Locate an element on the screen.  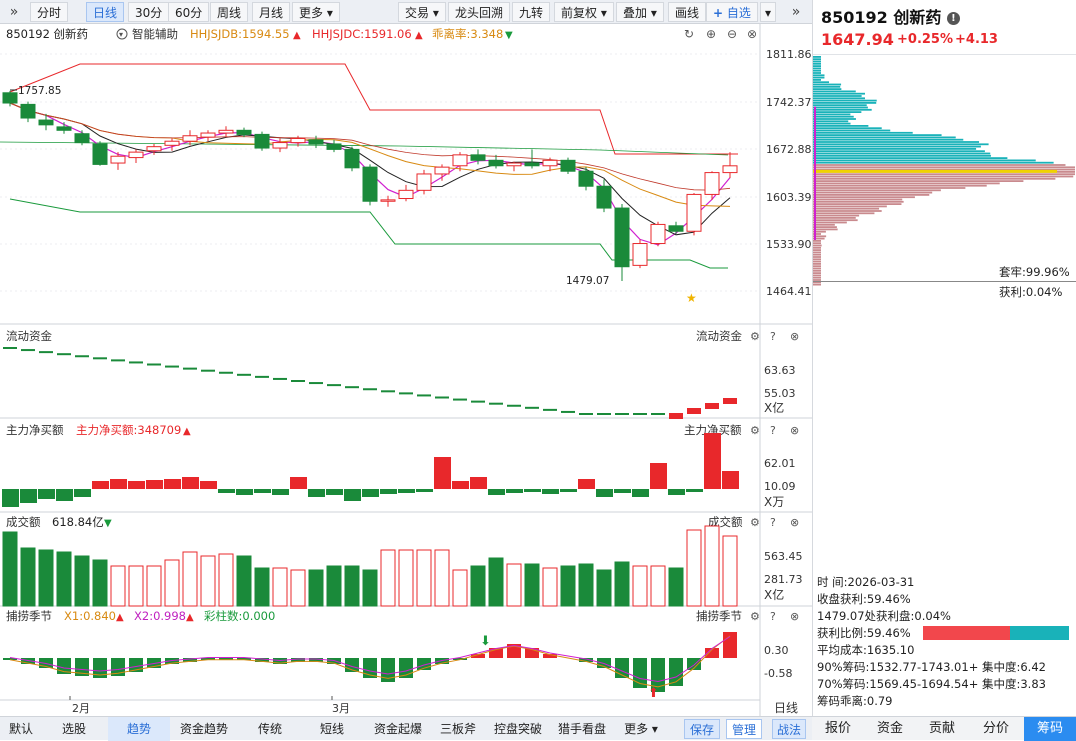
trade-menu: 交易 ▾ is located at coordinates (422, 12).